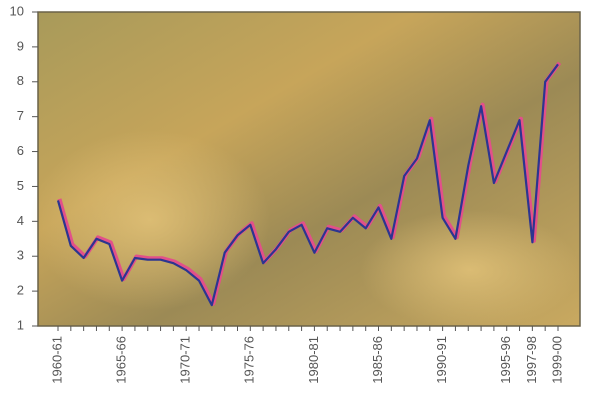 The height and width of the screenshot is (412, 596). I want to click on y-tick-label: 7, so click(20, 115).